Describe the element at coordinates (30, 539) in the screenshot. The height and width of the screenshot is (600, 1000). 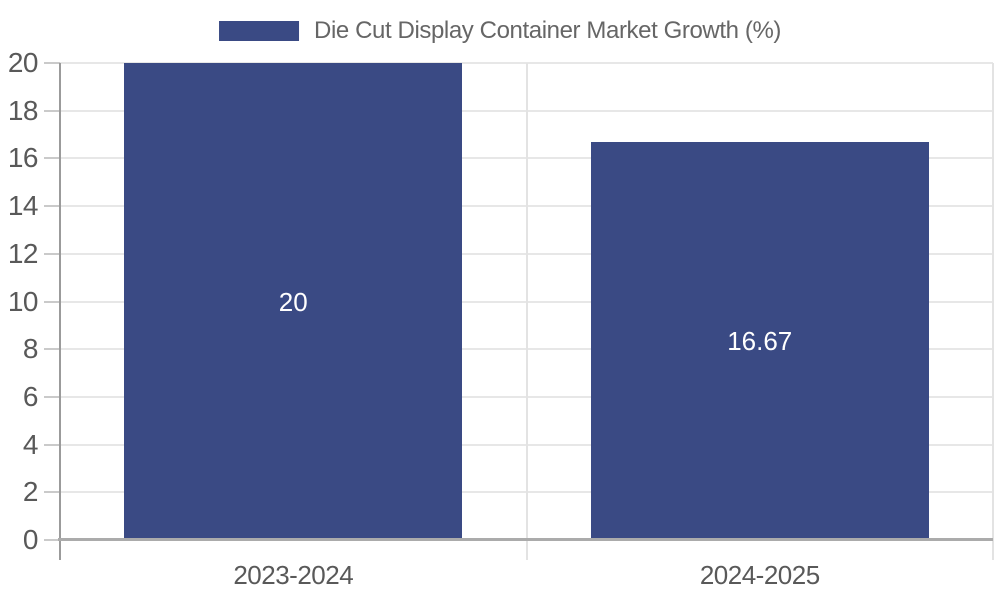
I see `y-tick-label: 0` at that location.